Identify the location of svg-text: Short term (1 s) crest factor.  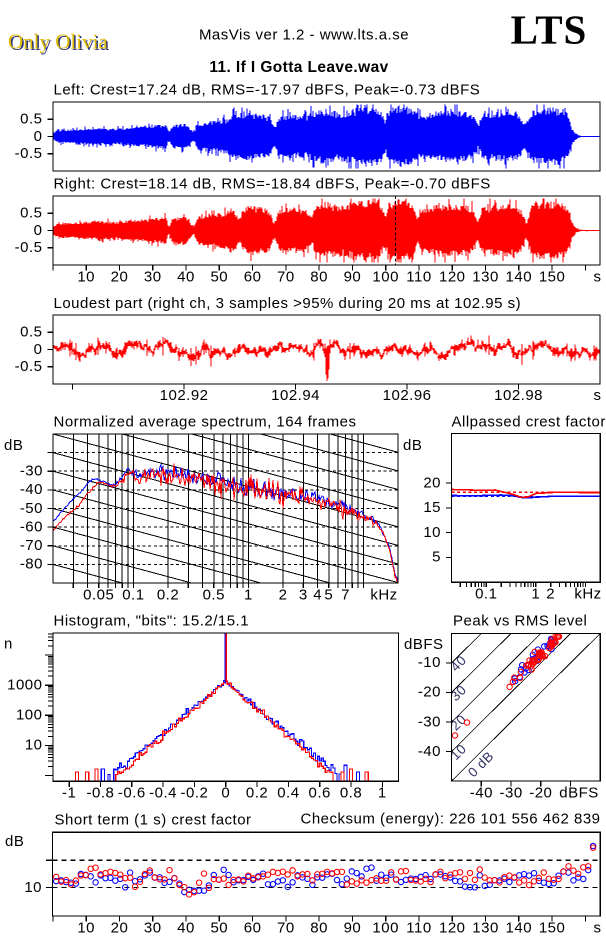
(153, 820).